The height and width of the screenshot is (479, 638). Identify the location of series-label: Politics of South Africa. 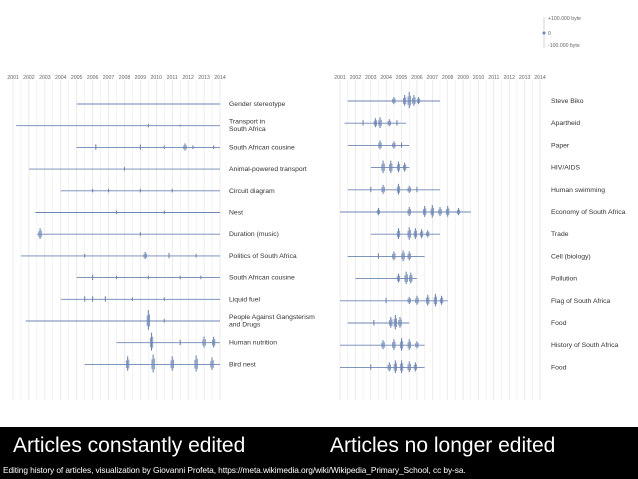
(263, 256).